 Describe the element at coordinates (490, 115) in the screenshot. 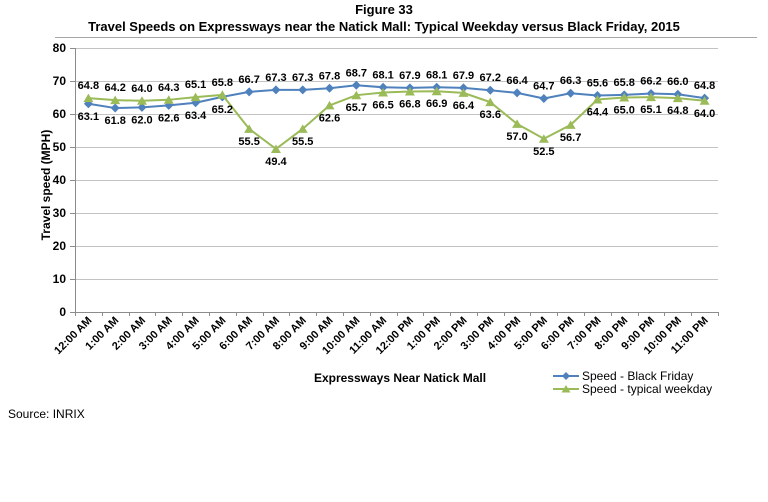

I see `data-label-speed-typical-weekday: 63.6` at that location.